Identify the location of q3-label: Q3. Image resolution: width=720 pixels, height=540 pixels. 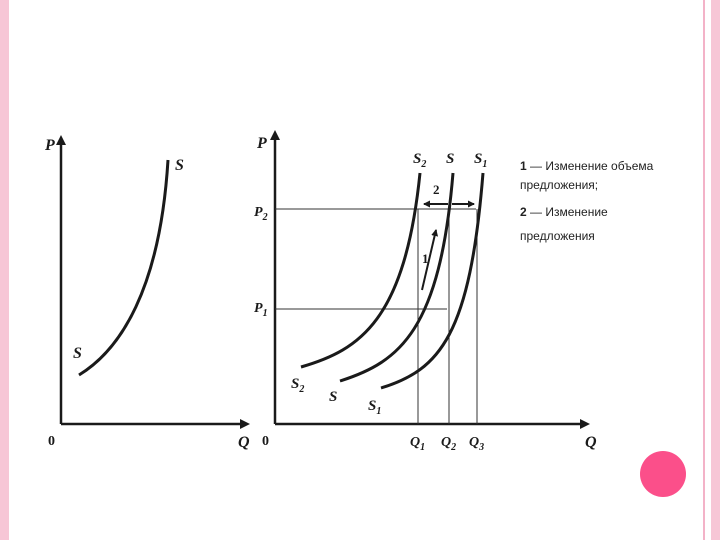
(476, 444).